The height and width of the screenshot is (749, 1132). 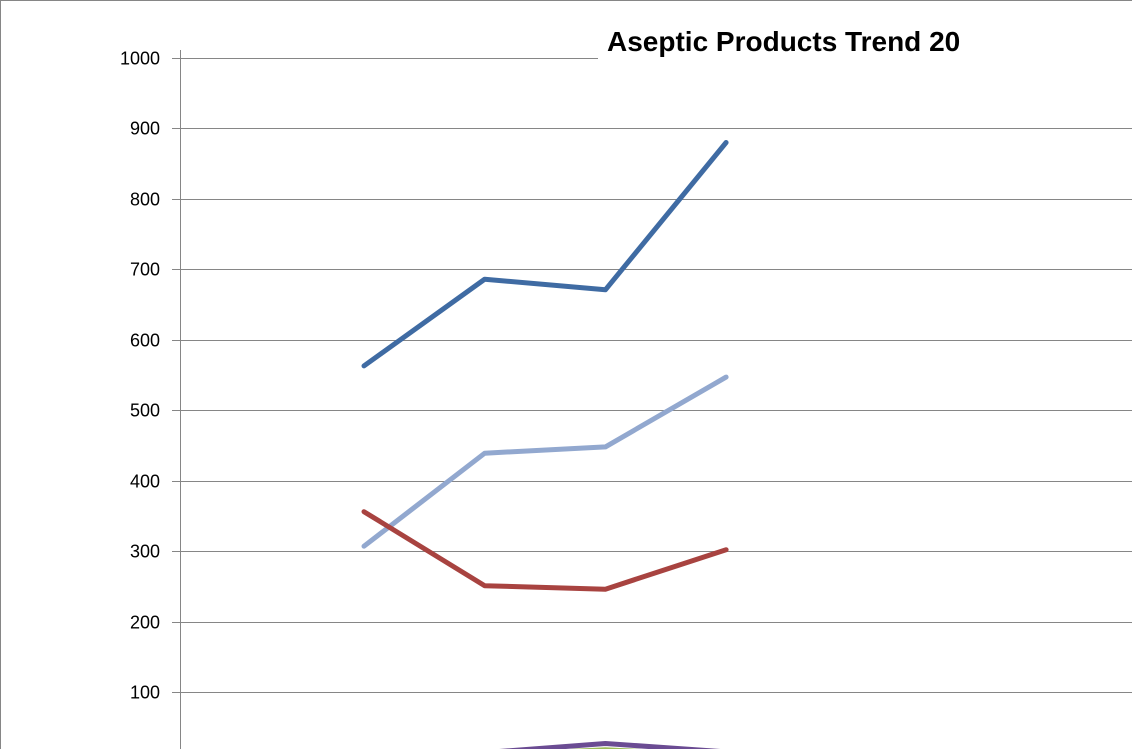 What do you see at coordinates (145, 341) in the screenshot?
I see `y-tick-label: 600` at bounding box center [145, 341].